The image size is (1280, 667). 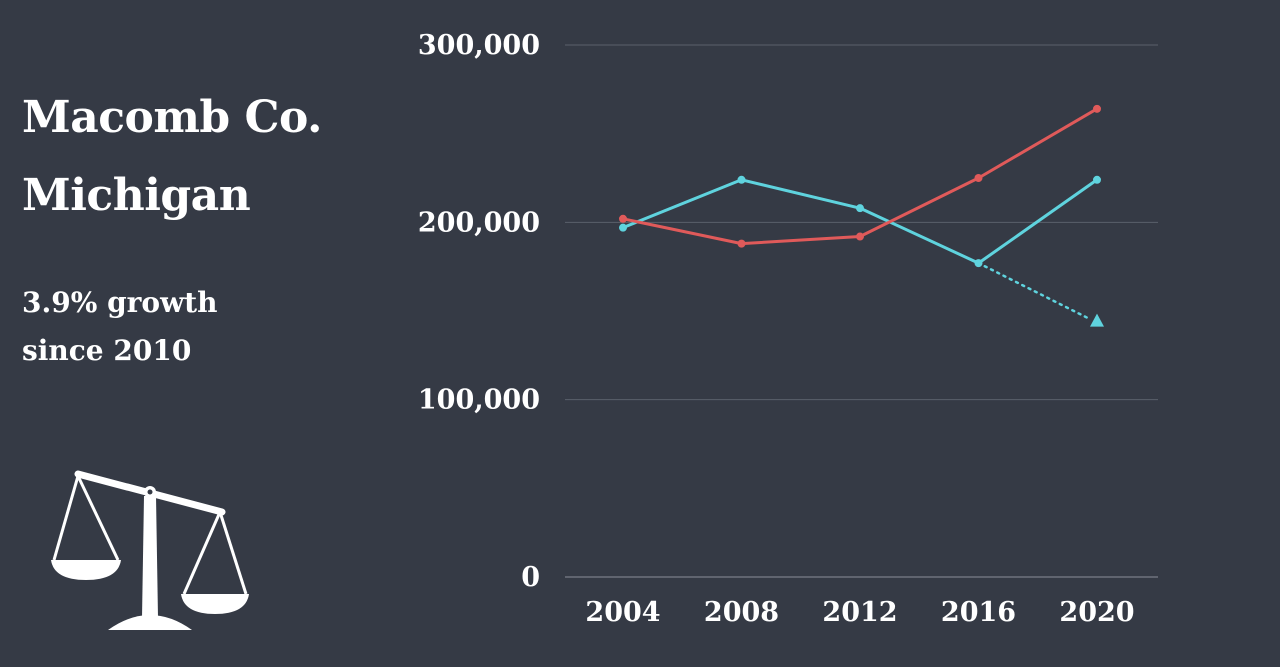 I want to click on y-tick-label: 300,000, so click(x=479, y=45).